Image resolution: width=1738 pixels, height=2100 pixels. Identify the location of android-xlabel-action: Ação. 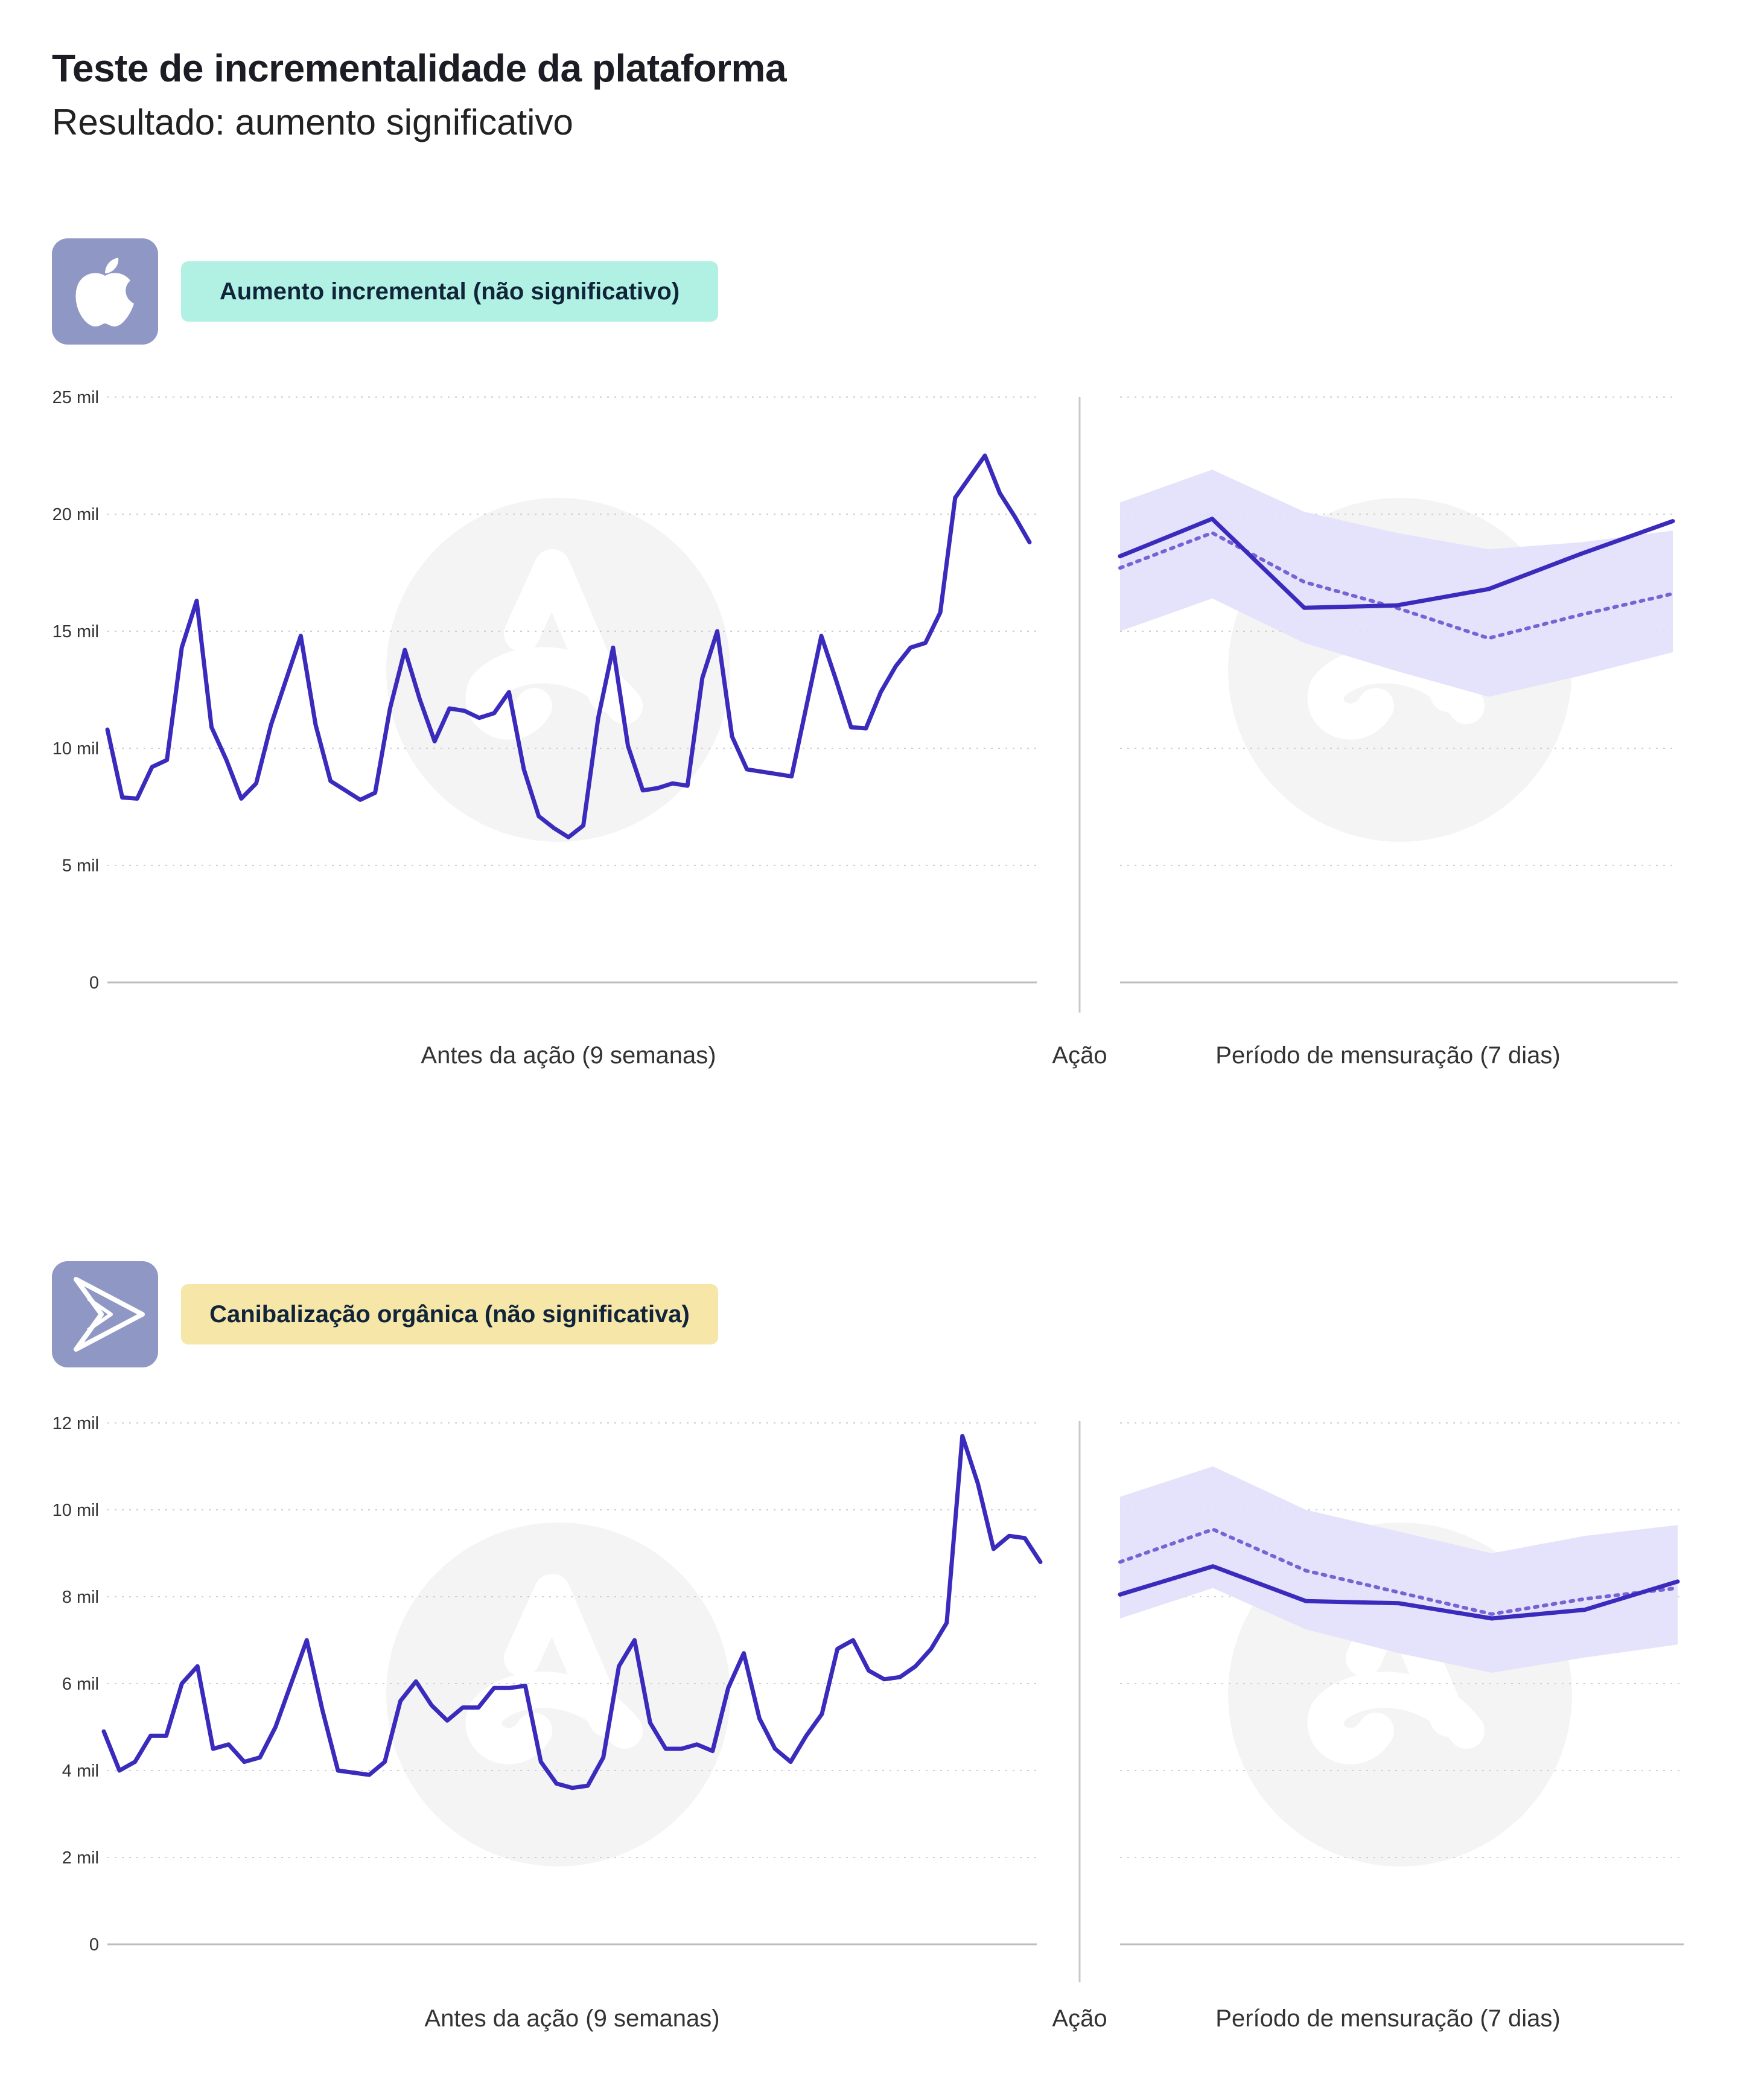
(1079, 2019).